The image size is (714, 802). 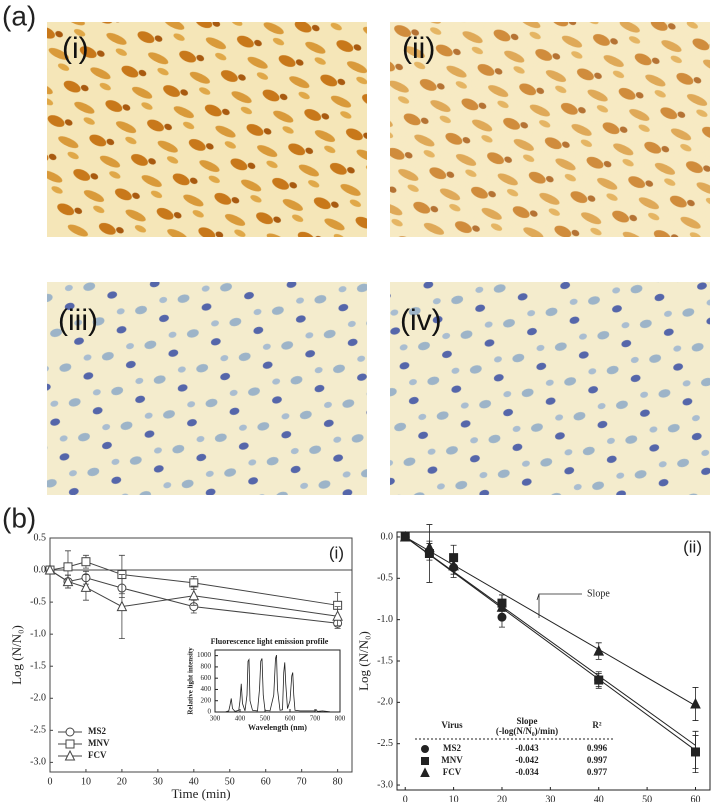 I want to click on x-tick-label: 80, so click(x=338, y=781).